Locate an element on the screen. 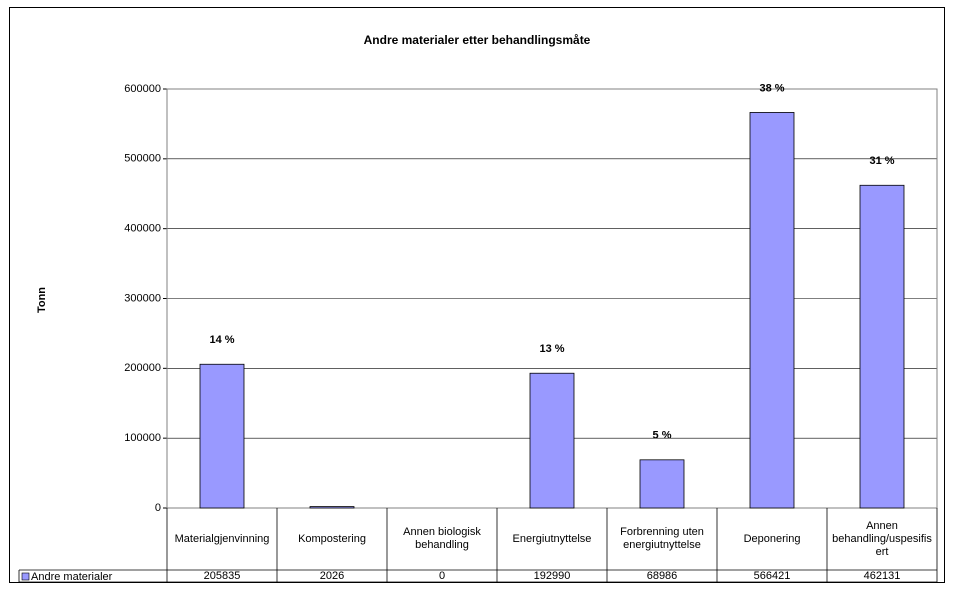 This screenshot has height=589, width=953. legend-key is located at coordinates (25, 576).